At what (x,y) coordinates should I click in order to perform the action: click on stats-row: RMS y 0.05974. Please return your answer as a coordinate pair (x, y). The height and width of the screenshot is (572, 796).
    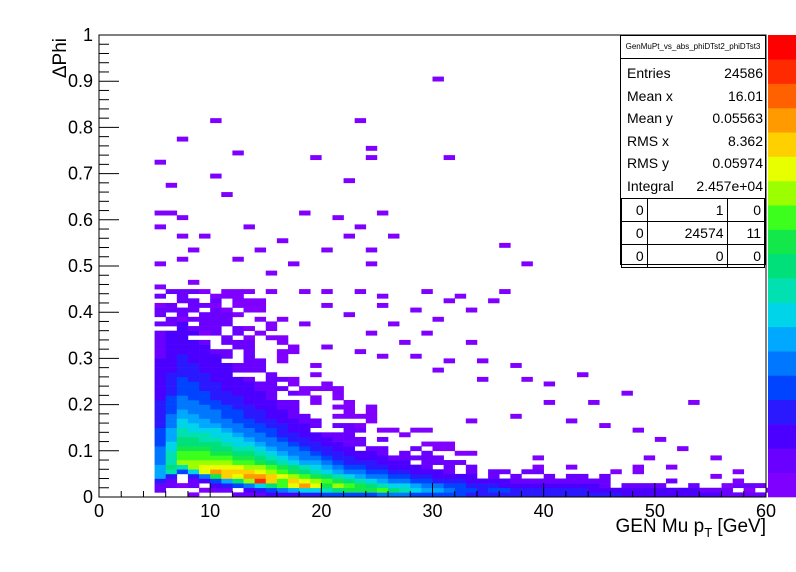
    Looking at the image, I should click on (695, 163).